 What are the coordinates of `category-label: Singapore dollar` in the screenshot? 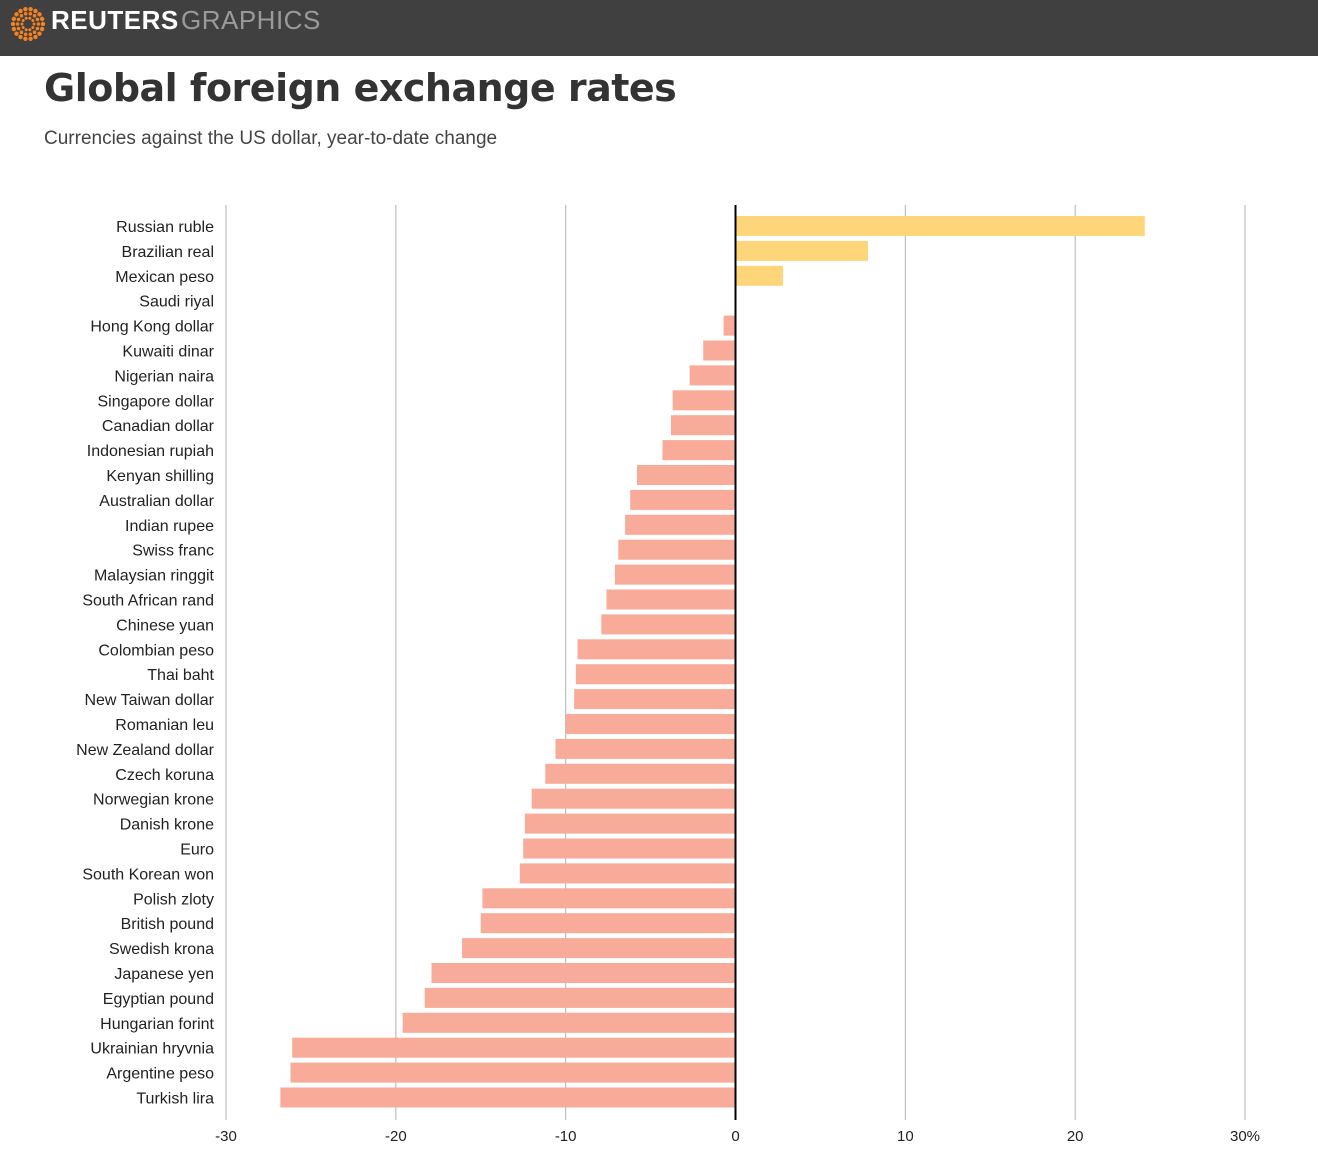 It's located at (155, 401).